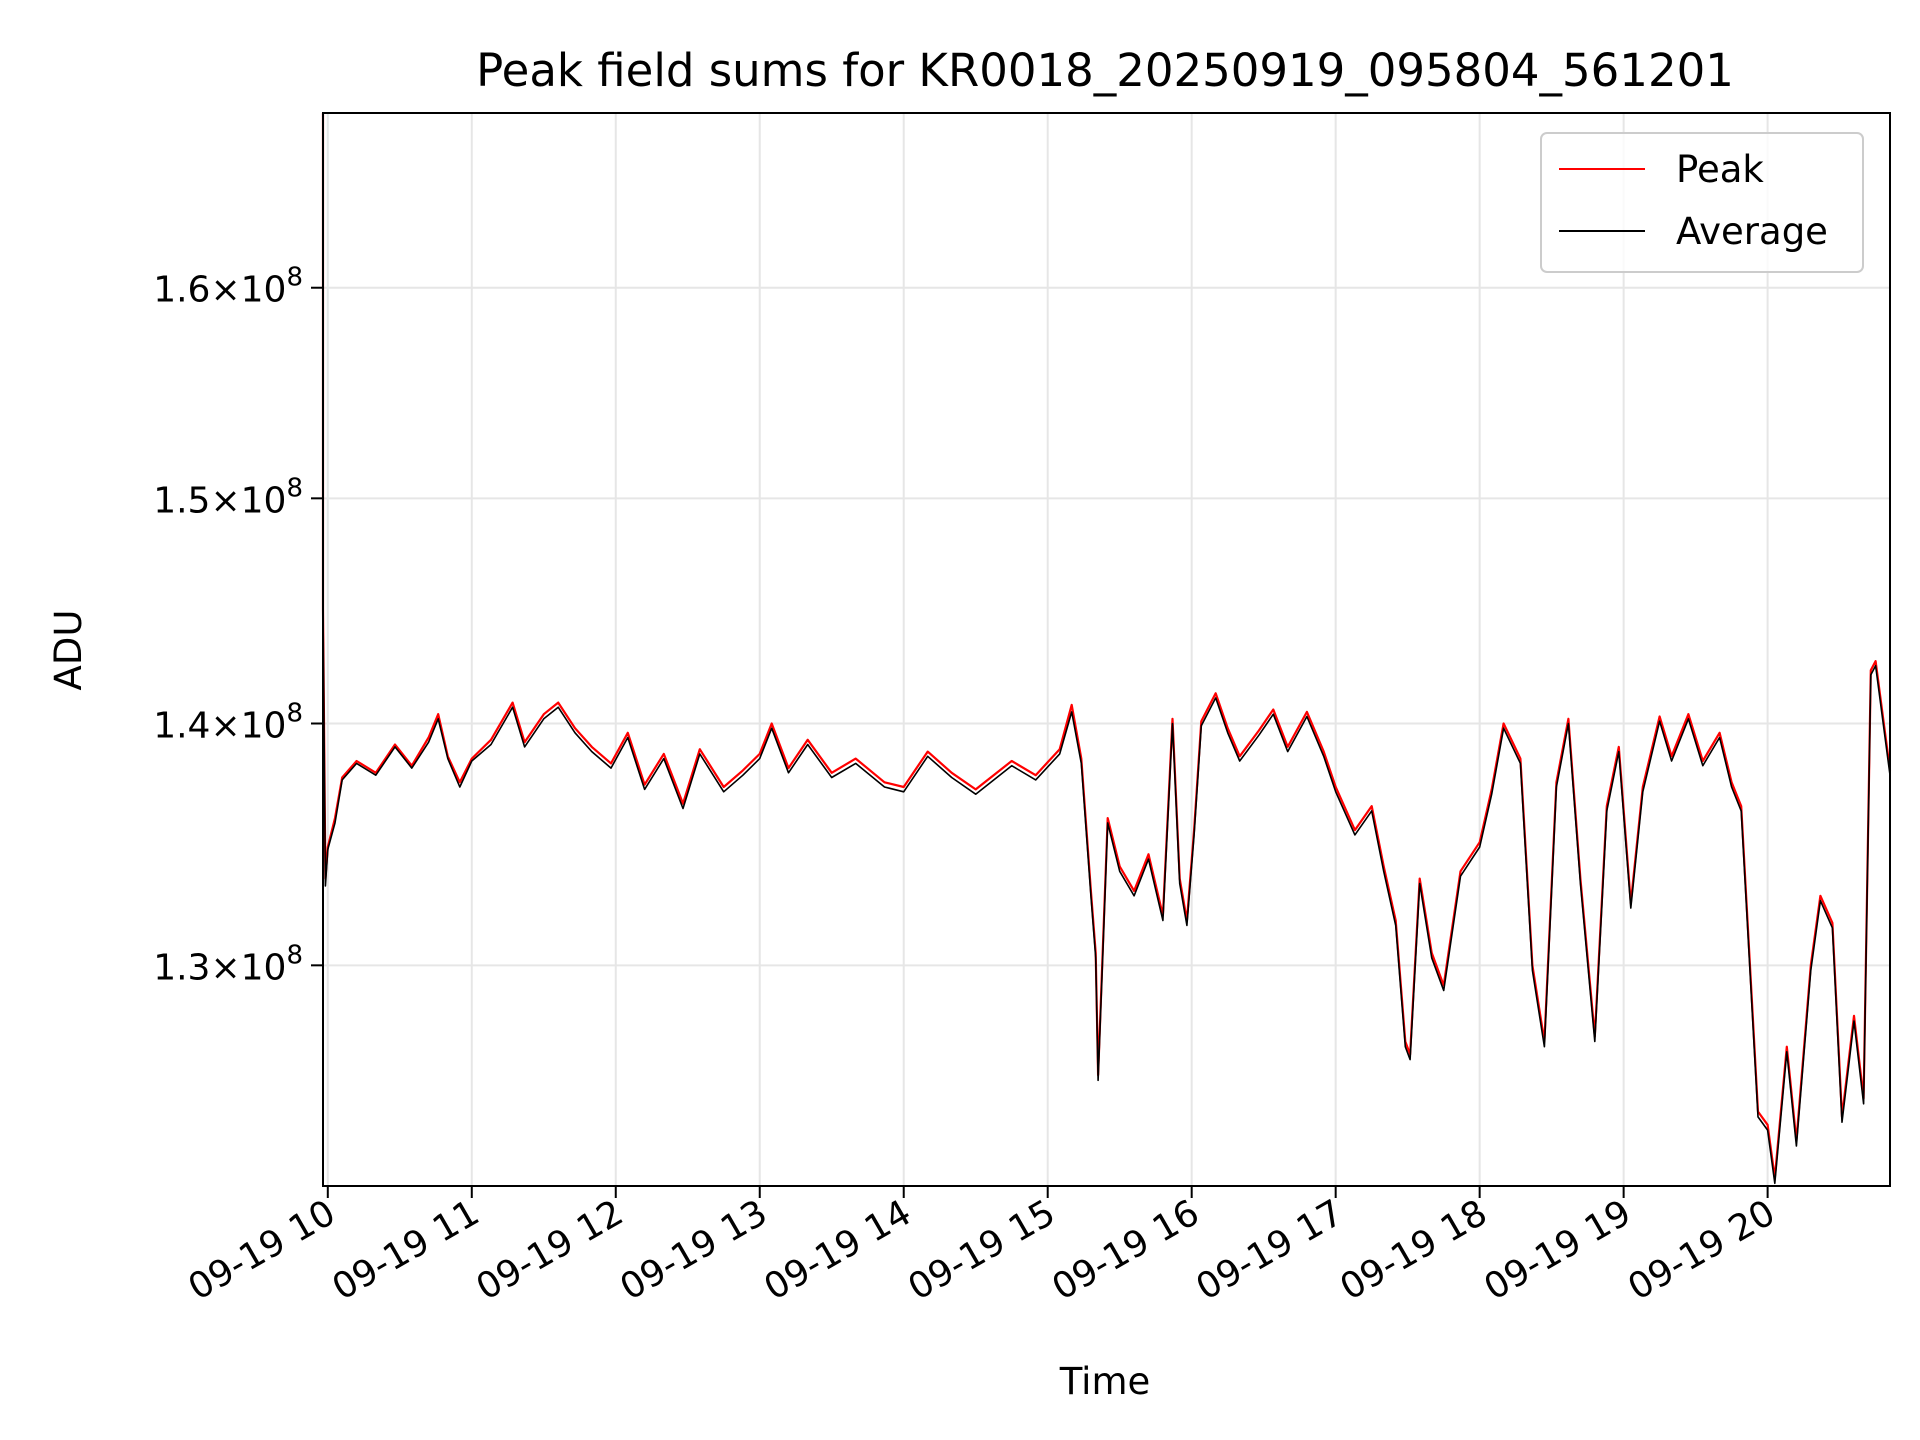 The height and width of the screenshot is (1440, 1920). What do you see at coordinates (1105, 1381) in the screenshot?
I see `x-axis-title: Time` at bounding box center [1105, 1381].